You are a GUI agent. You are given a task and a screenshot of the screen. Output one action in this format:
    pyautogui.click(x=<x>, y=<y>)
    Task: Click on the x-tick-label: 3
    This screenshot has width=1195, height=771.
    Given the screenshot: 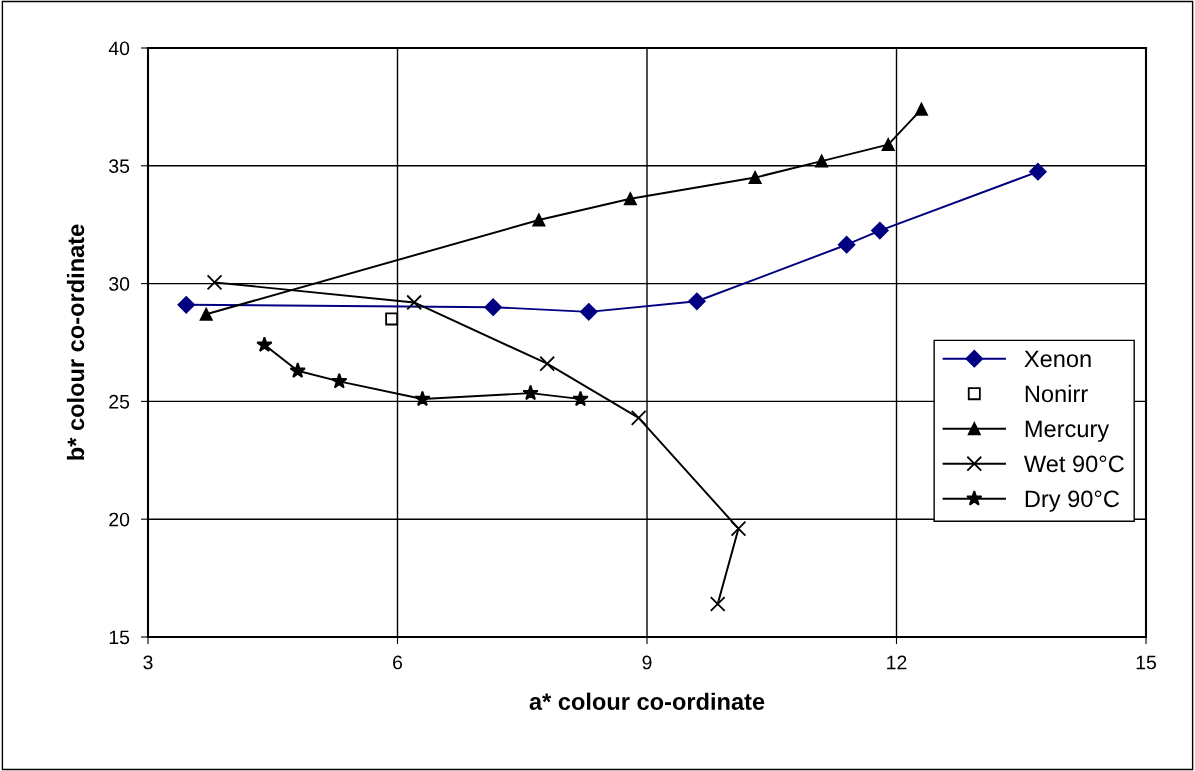 What is the action you would take?
    pyautogui.click(x=148, y=662)
    